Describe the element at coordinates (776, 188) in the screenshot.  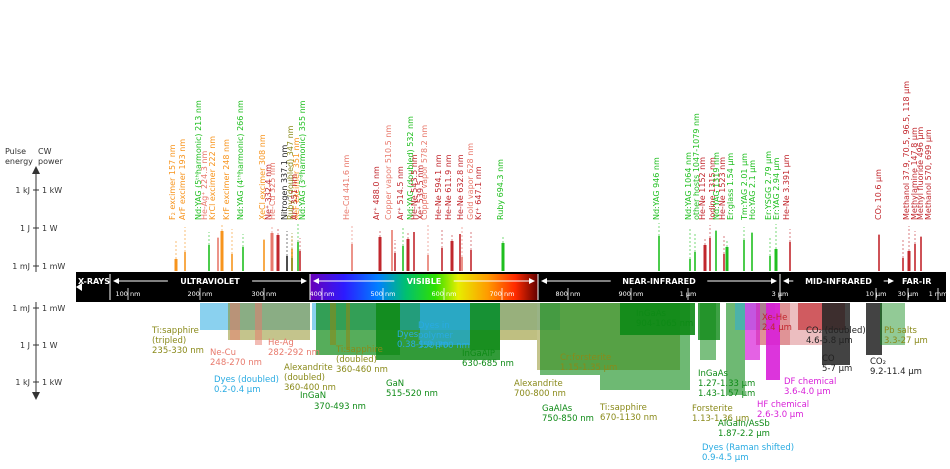
I see `laser-label-40: Er:YAG 2.94 µm` at that location.